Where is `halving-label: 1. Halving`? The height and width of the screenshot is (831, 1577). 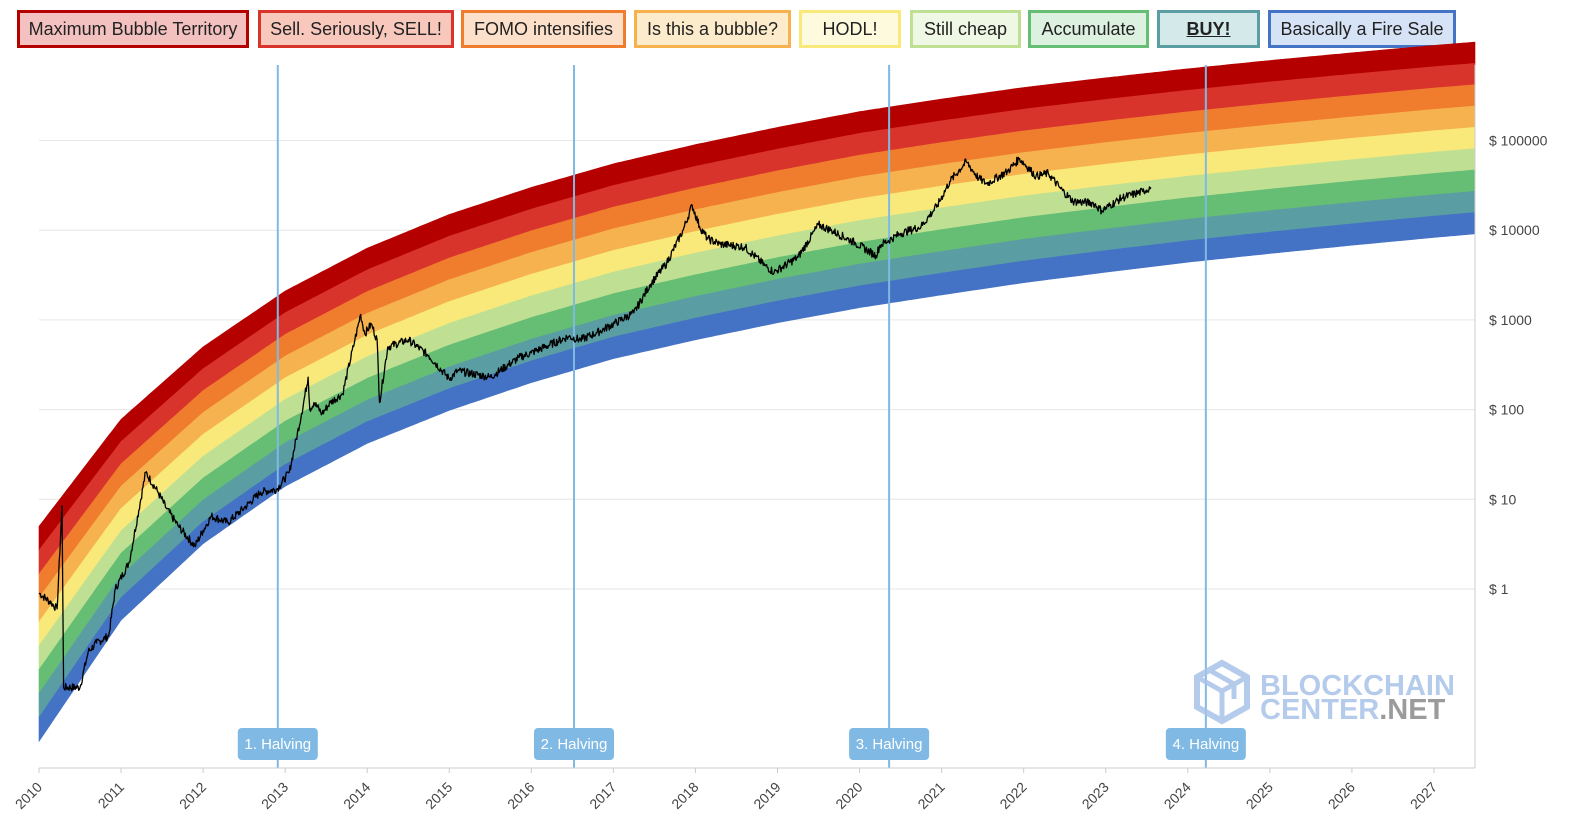 halving-label: 1. Halving is located at coordinates (277, 744).